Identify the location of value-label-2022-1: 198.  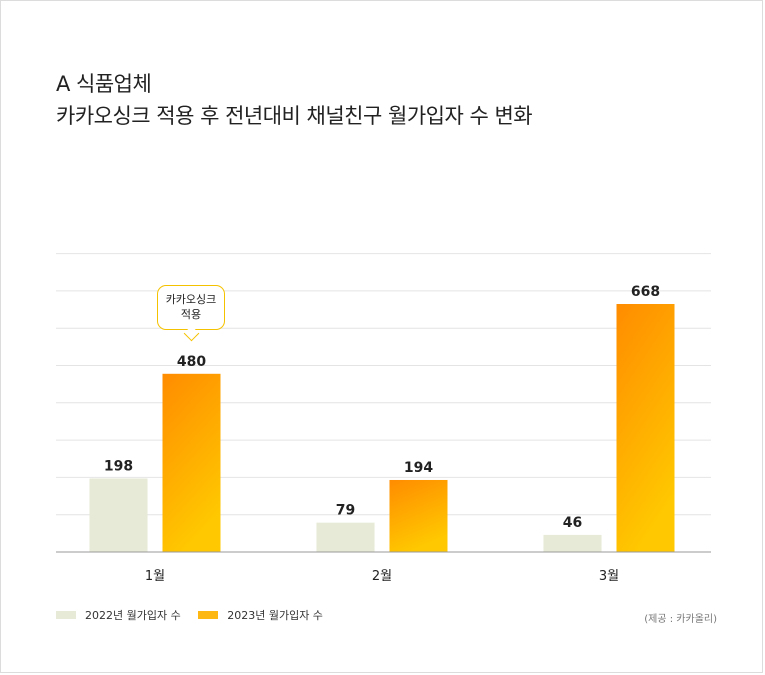
(118, 466).